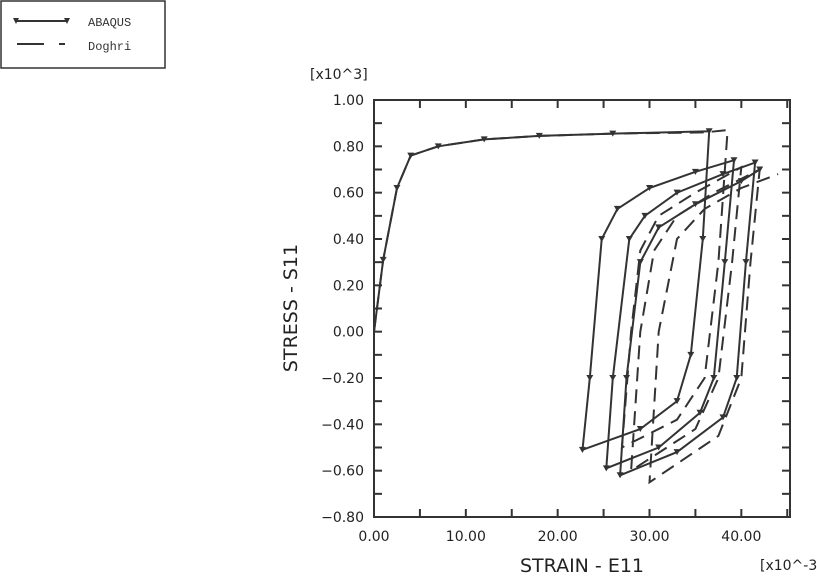 The width and height of the screenshot is (817, 577). What do you see at coordinates (109, 23) in the screenshot?
I see `legend-abaqus-label: ABAQUS` at bounding box center [109, 23].